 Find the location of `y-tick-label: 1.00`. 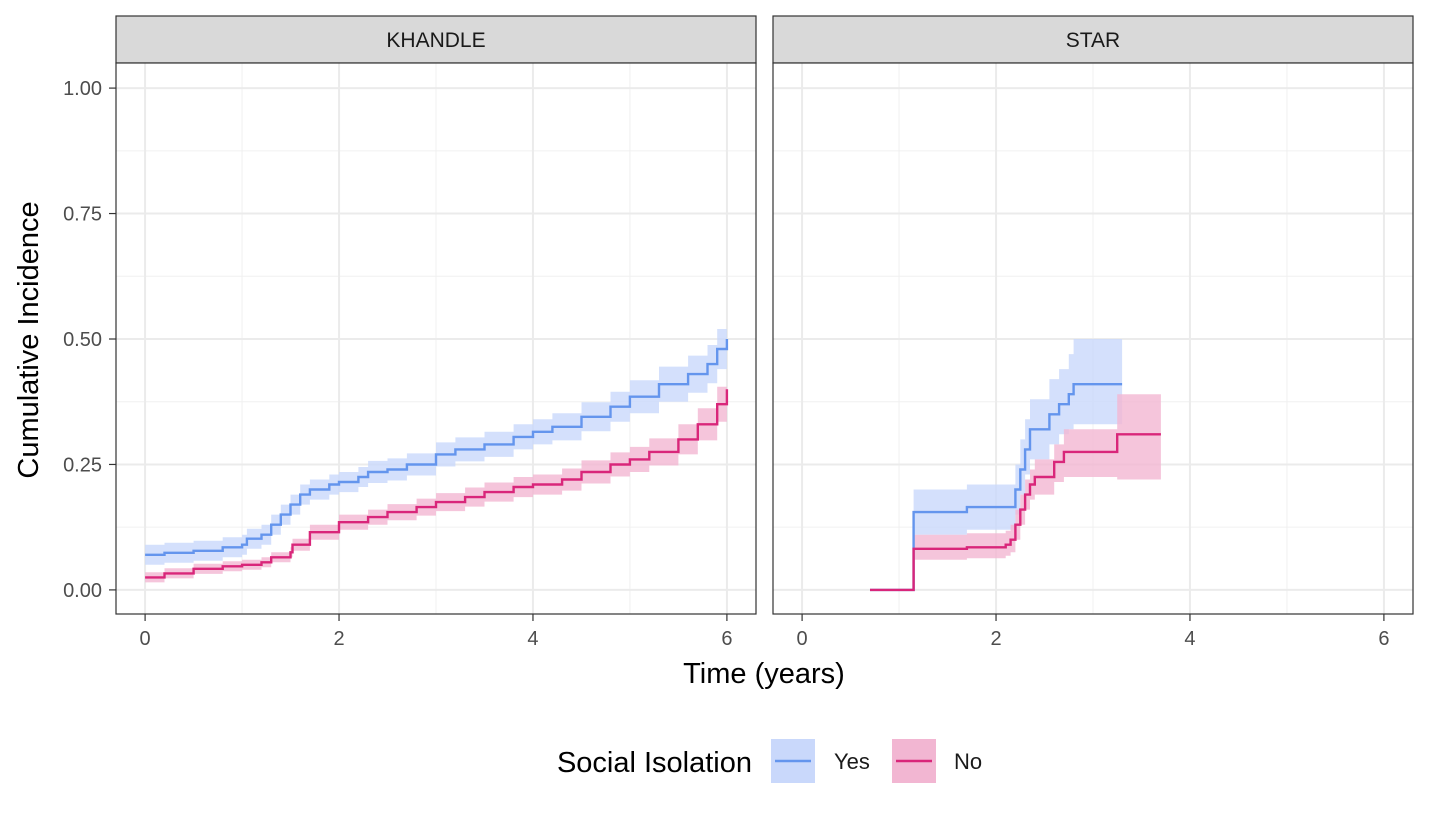

y-tick-label: 1.00 is located at coordinates (82, 89).